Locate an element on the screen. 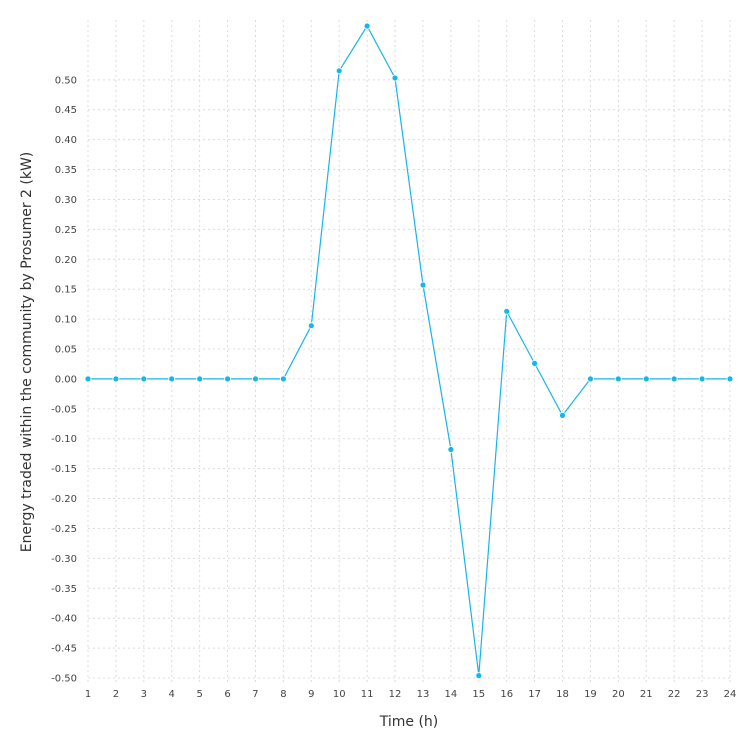 The width and height of the screenshot is (756, 756). y-tick-label: -0.20 is located at coordinates (64, 499).